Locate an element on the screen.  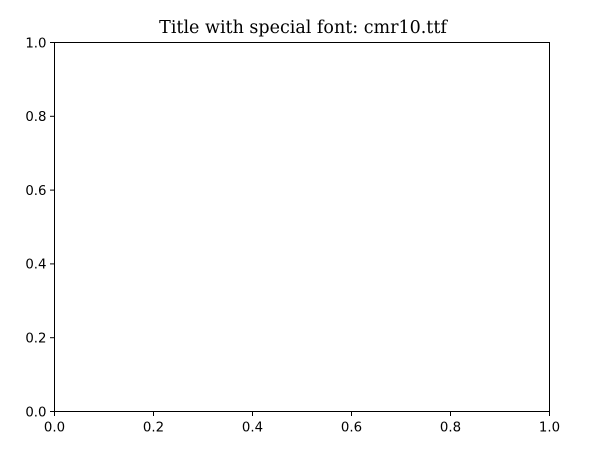
y-tick-label: 0.4 is located at coordinates (35, 265).